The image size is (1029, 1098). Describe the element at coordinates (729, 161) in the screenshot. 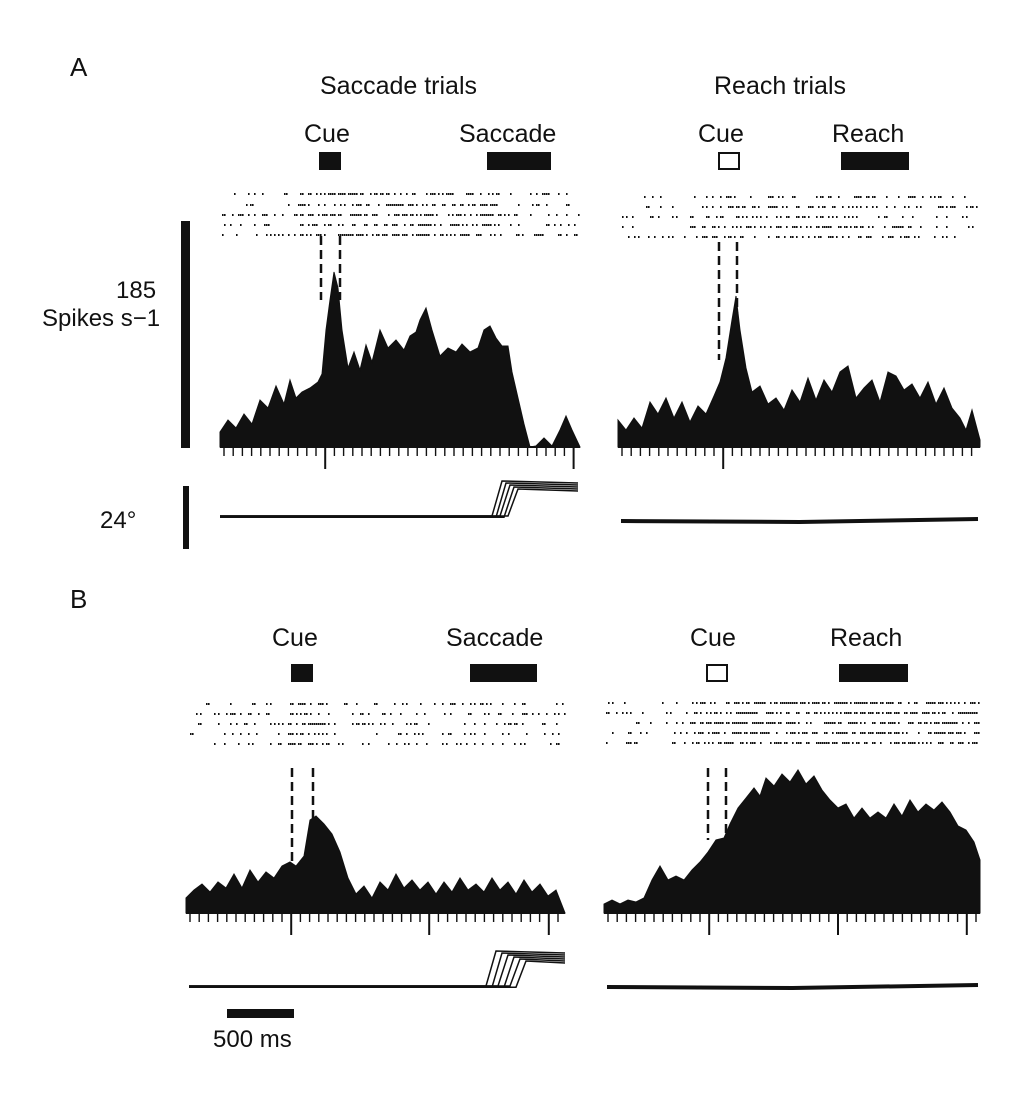

I see `cue-epoch-bar` at that location.